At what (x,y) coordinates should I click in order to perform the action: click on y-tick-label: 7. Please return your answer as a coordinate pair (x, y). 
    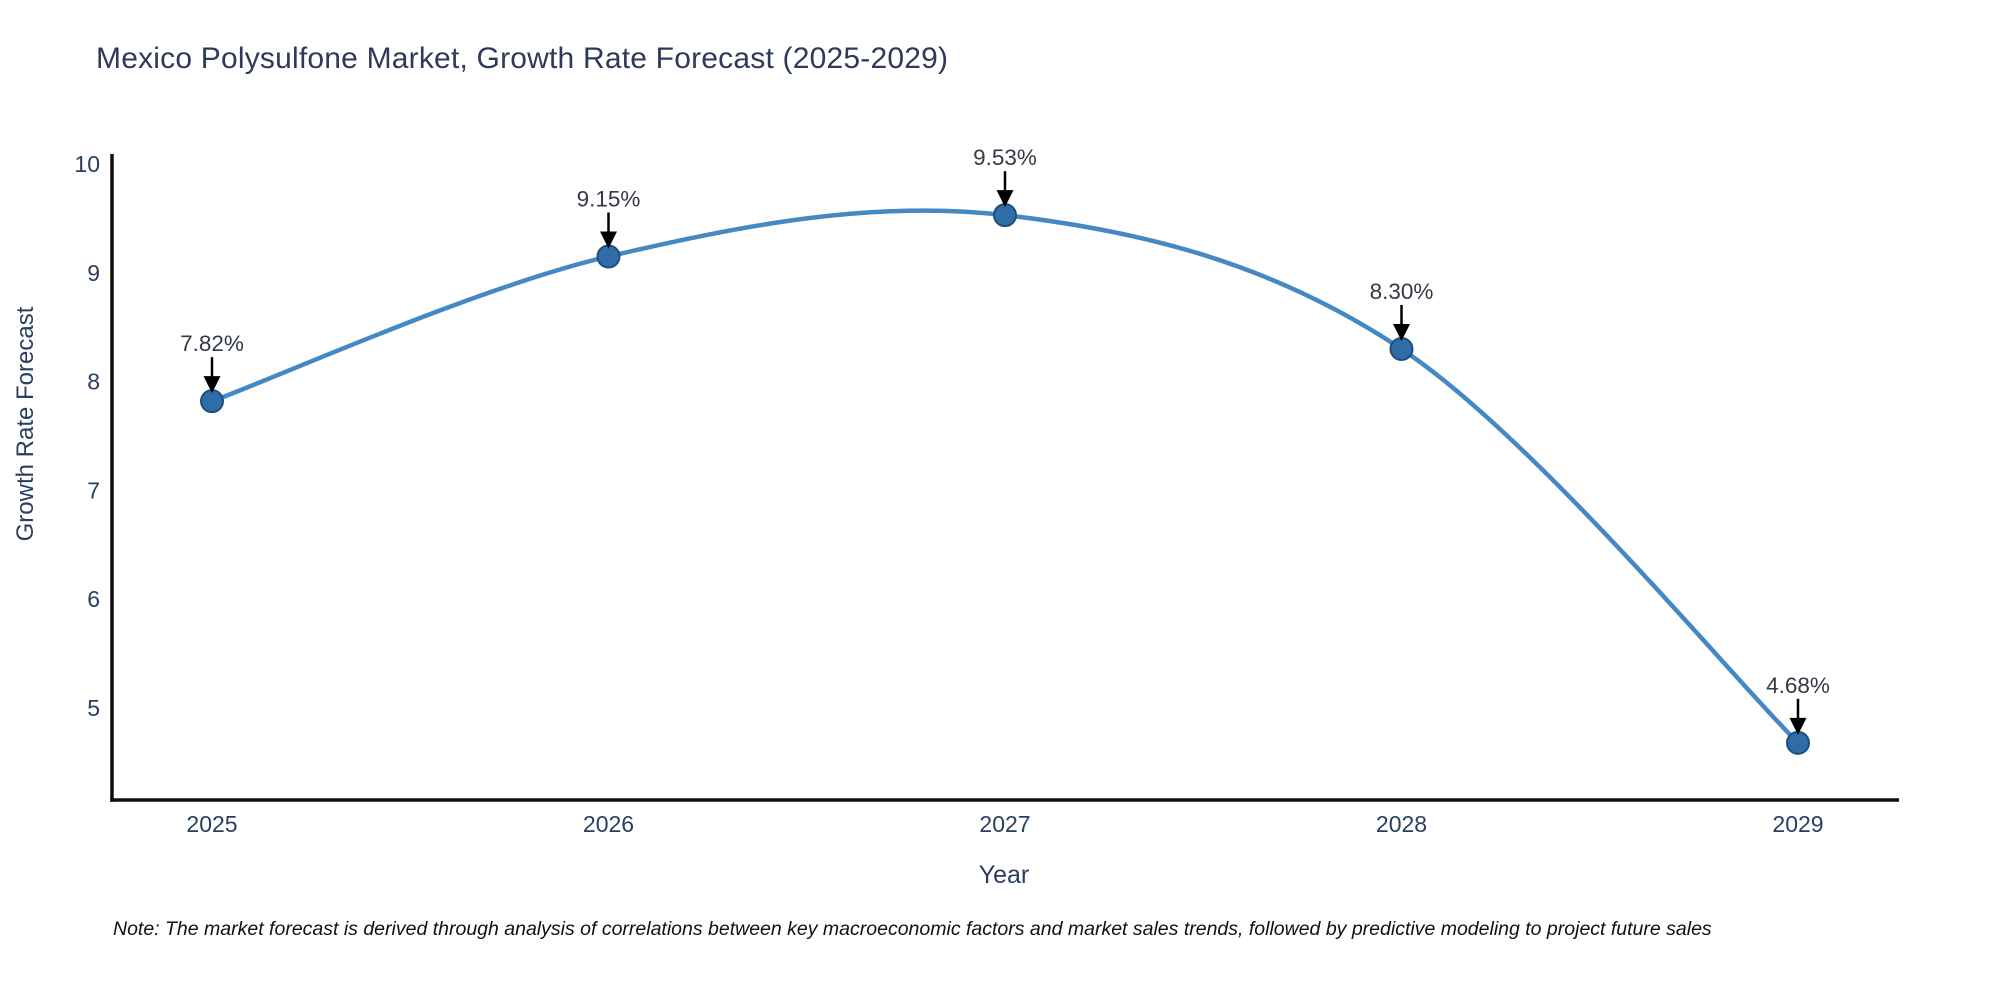
    Looking at the image, I should click on (93, 490).